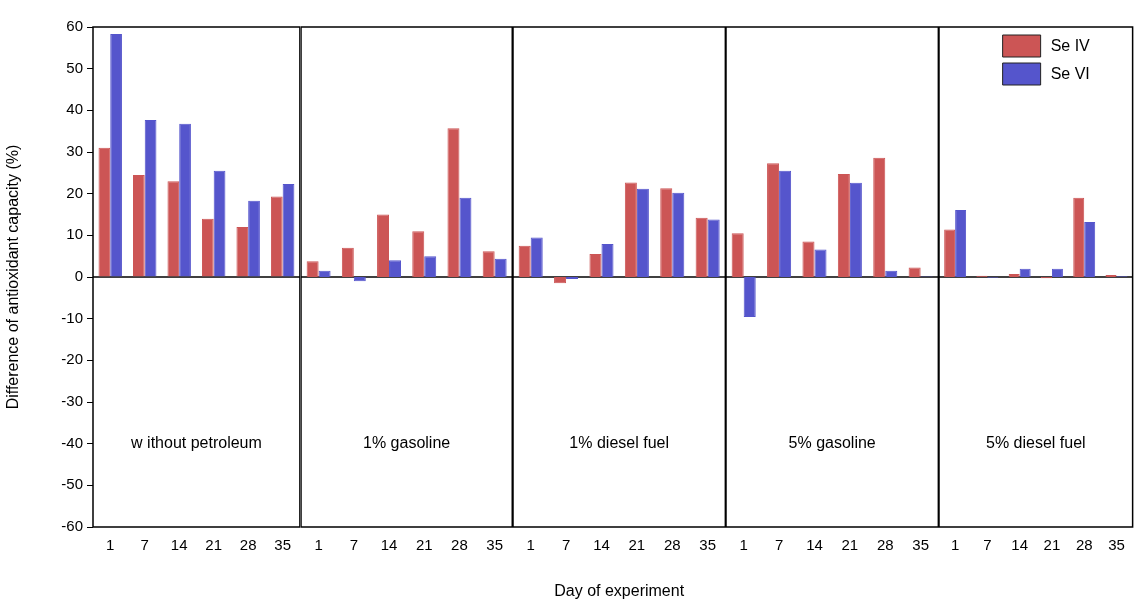  What do you see at coordinates (78, 276) in the screenshot?
I see `y-tick-label: 0` at bounding box center [78, 276].